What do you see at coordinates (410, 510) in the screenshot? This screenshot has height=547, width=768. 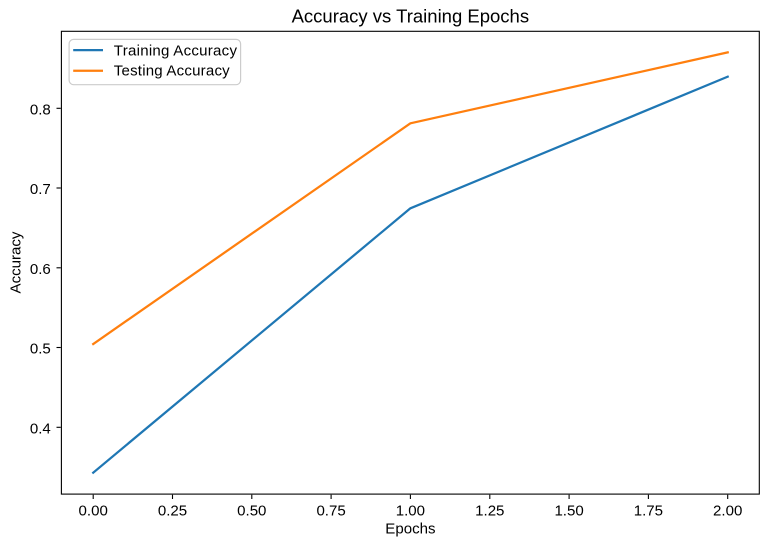 I see `svg-text: 1.00` at bounding box center [410, 510].